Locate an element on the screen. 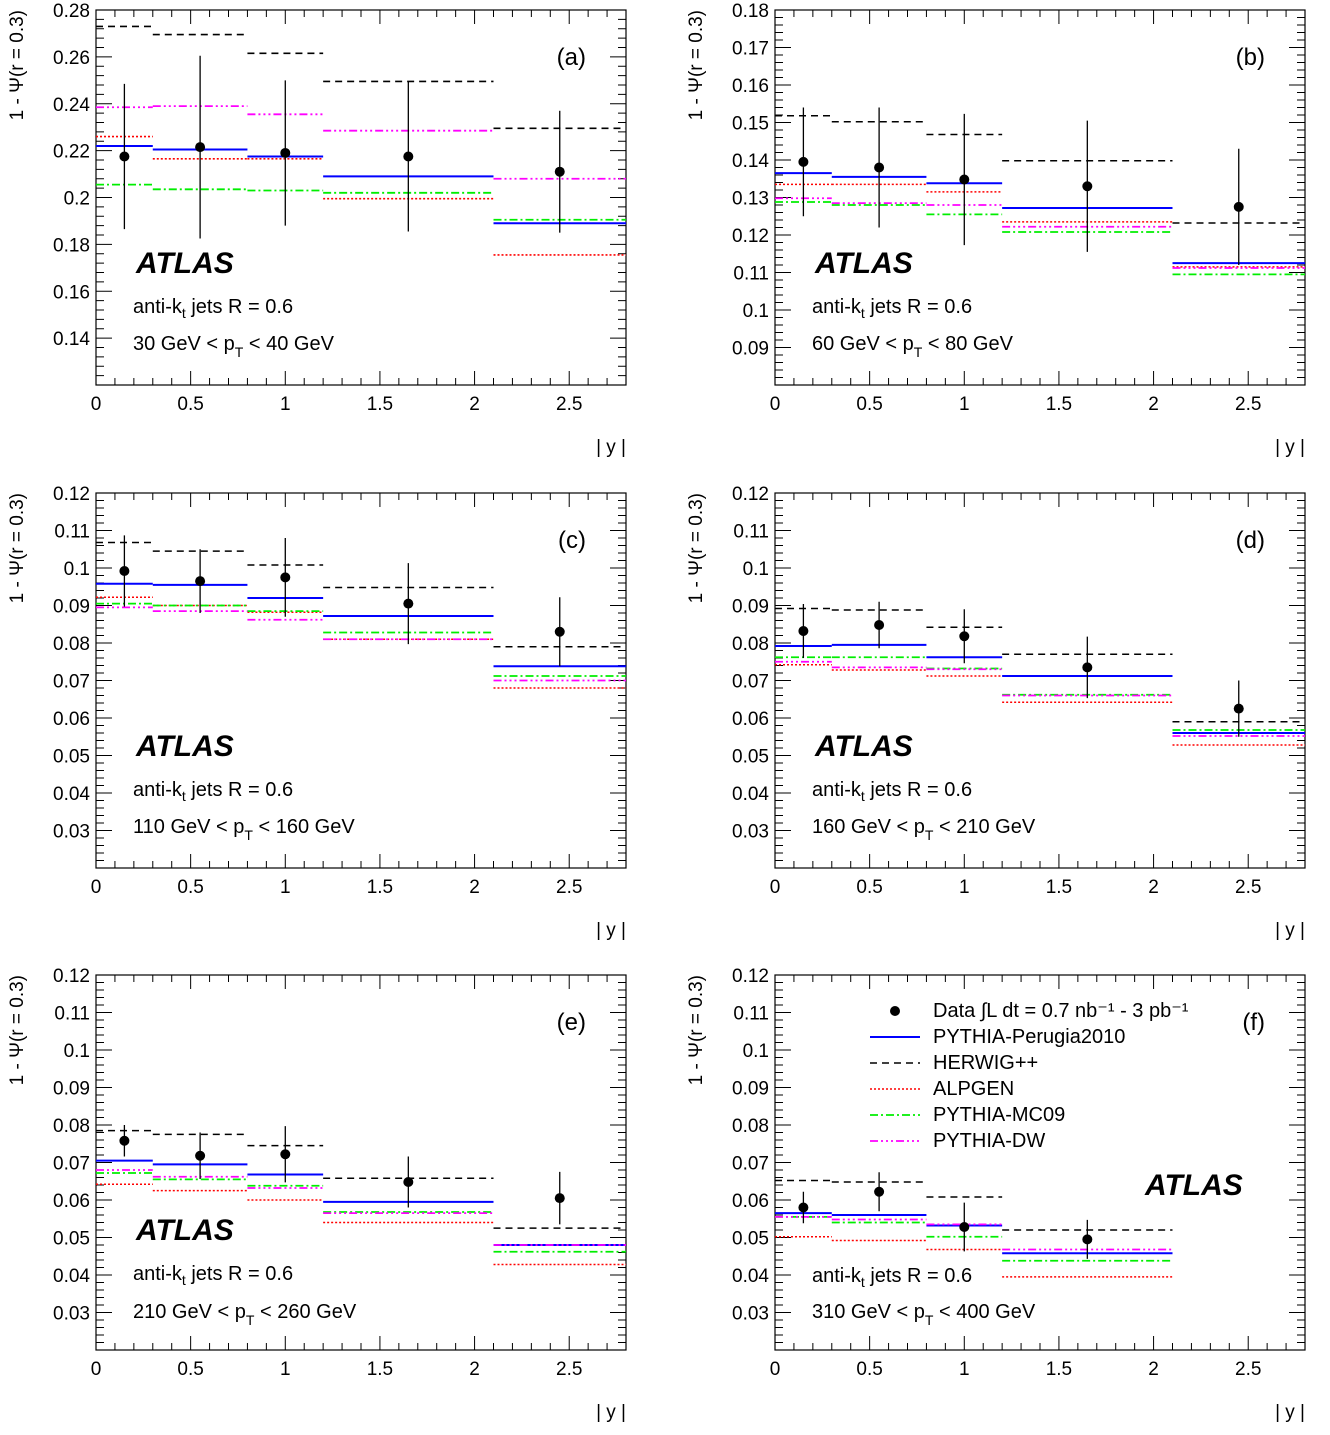 Image resolution: width=1330 pixels, height=1435 pixels. pt-range-label: 110 GeV < pT < 160 GeV is located at coordinates (244, 829).